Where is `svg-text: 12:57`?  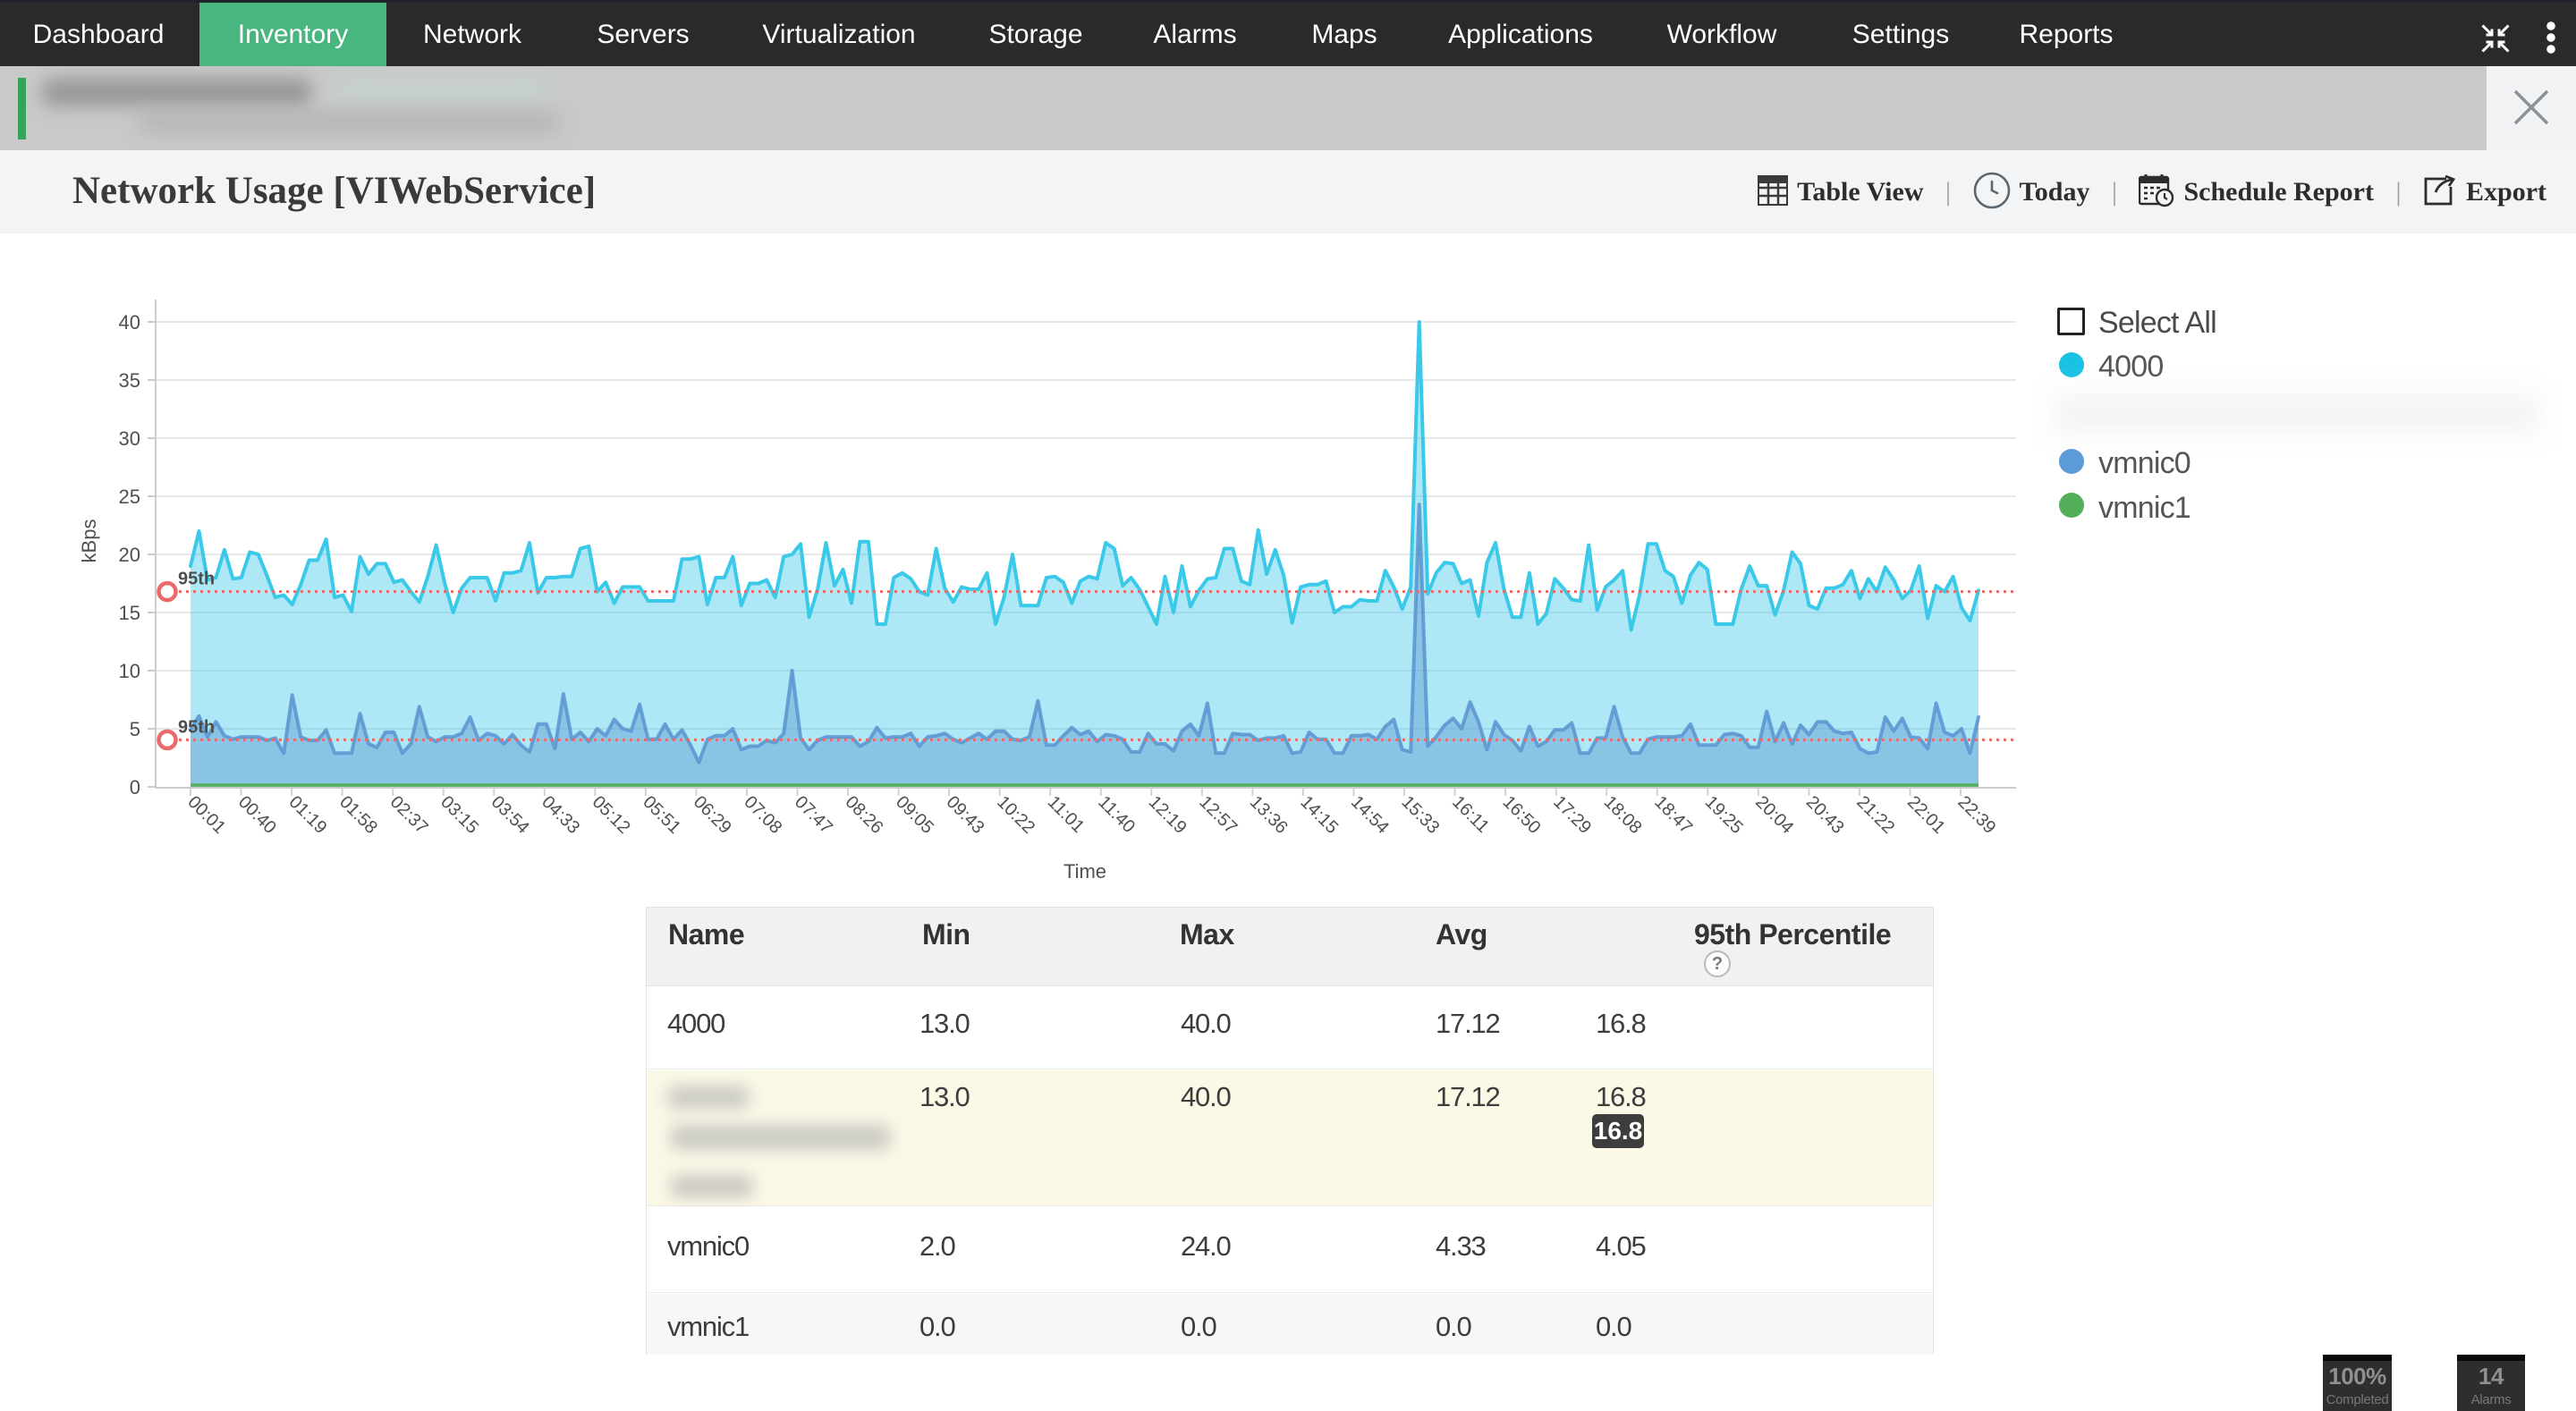 svg-text: 12:57 is located at coordinates (1218, 815).